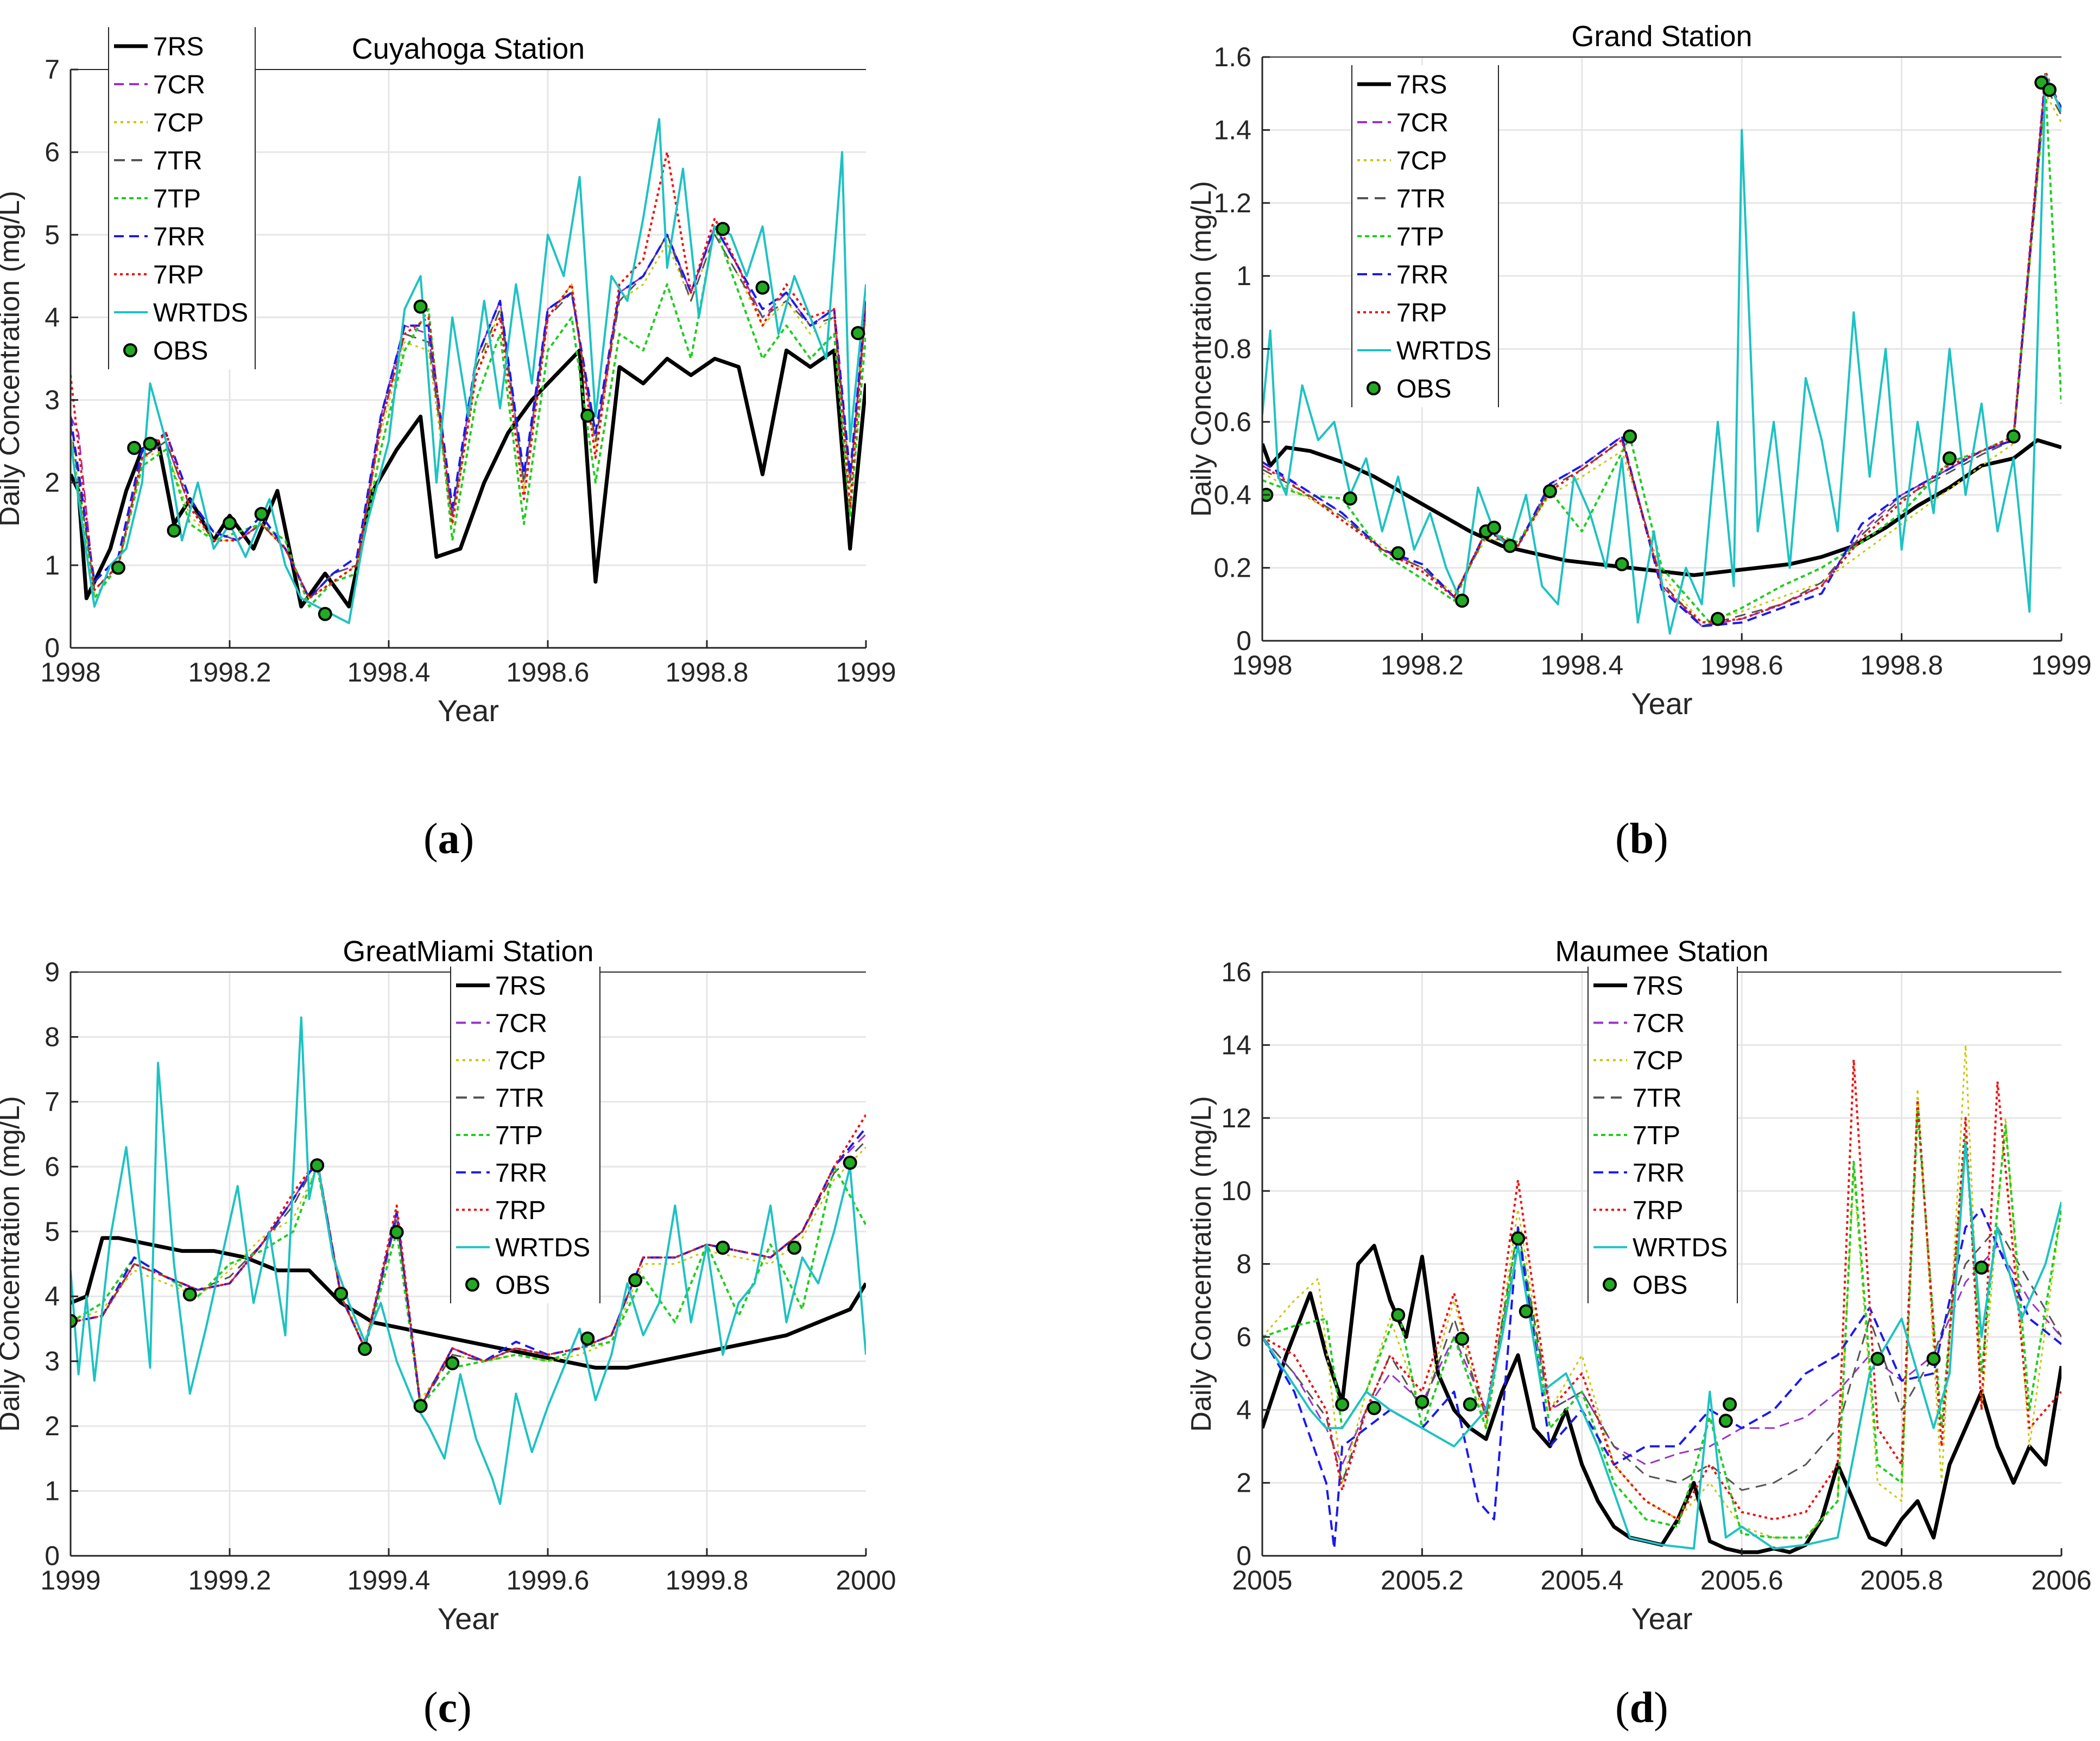 The width and height of the screenshot is (2100, 1741). What do you see at coordinates (179, 237) in the screenshot?
I see `legend-label-7rr: 7RR` at bounding box center [179, 237].